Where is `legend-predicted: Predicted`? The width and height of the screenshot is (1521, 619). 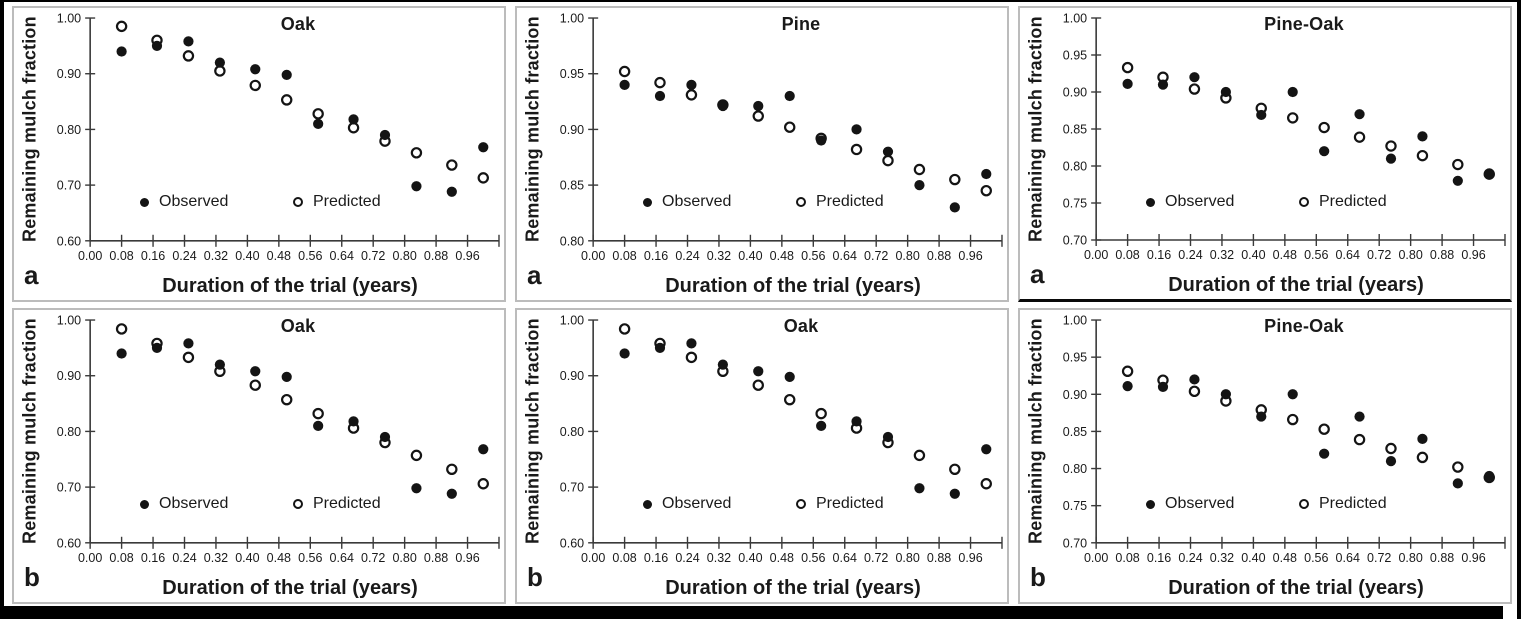 legend-predicted: Predicted is located at coordinates (1343, 202).